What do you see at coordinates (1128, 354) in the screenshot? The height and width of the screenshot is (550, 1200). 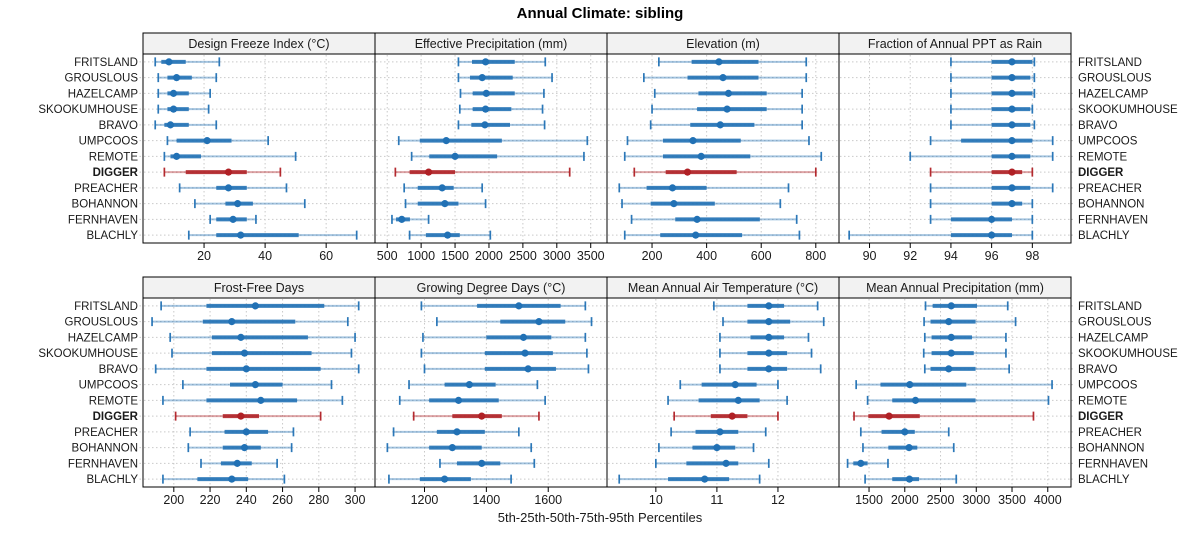 I see `site-label-right: SKOOKUMHOUSE` at bounding box center [1128, 354].